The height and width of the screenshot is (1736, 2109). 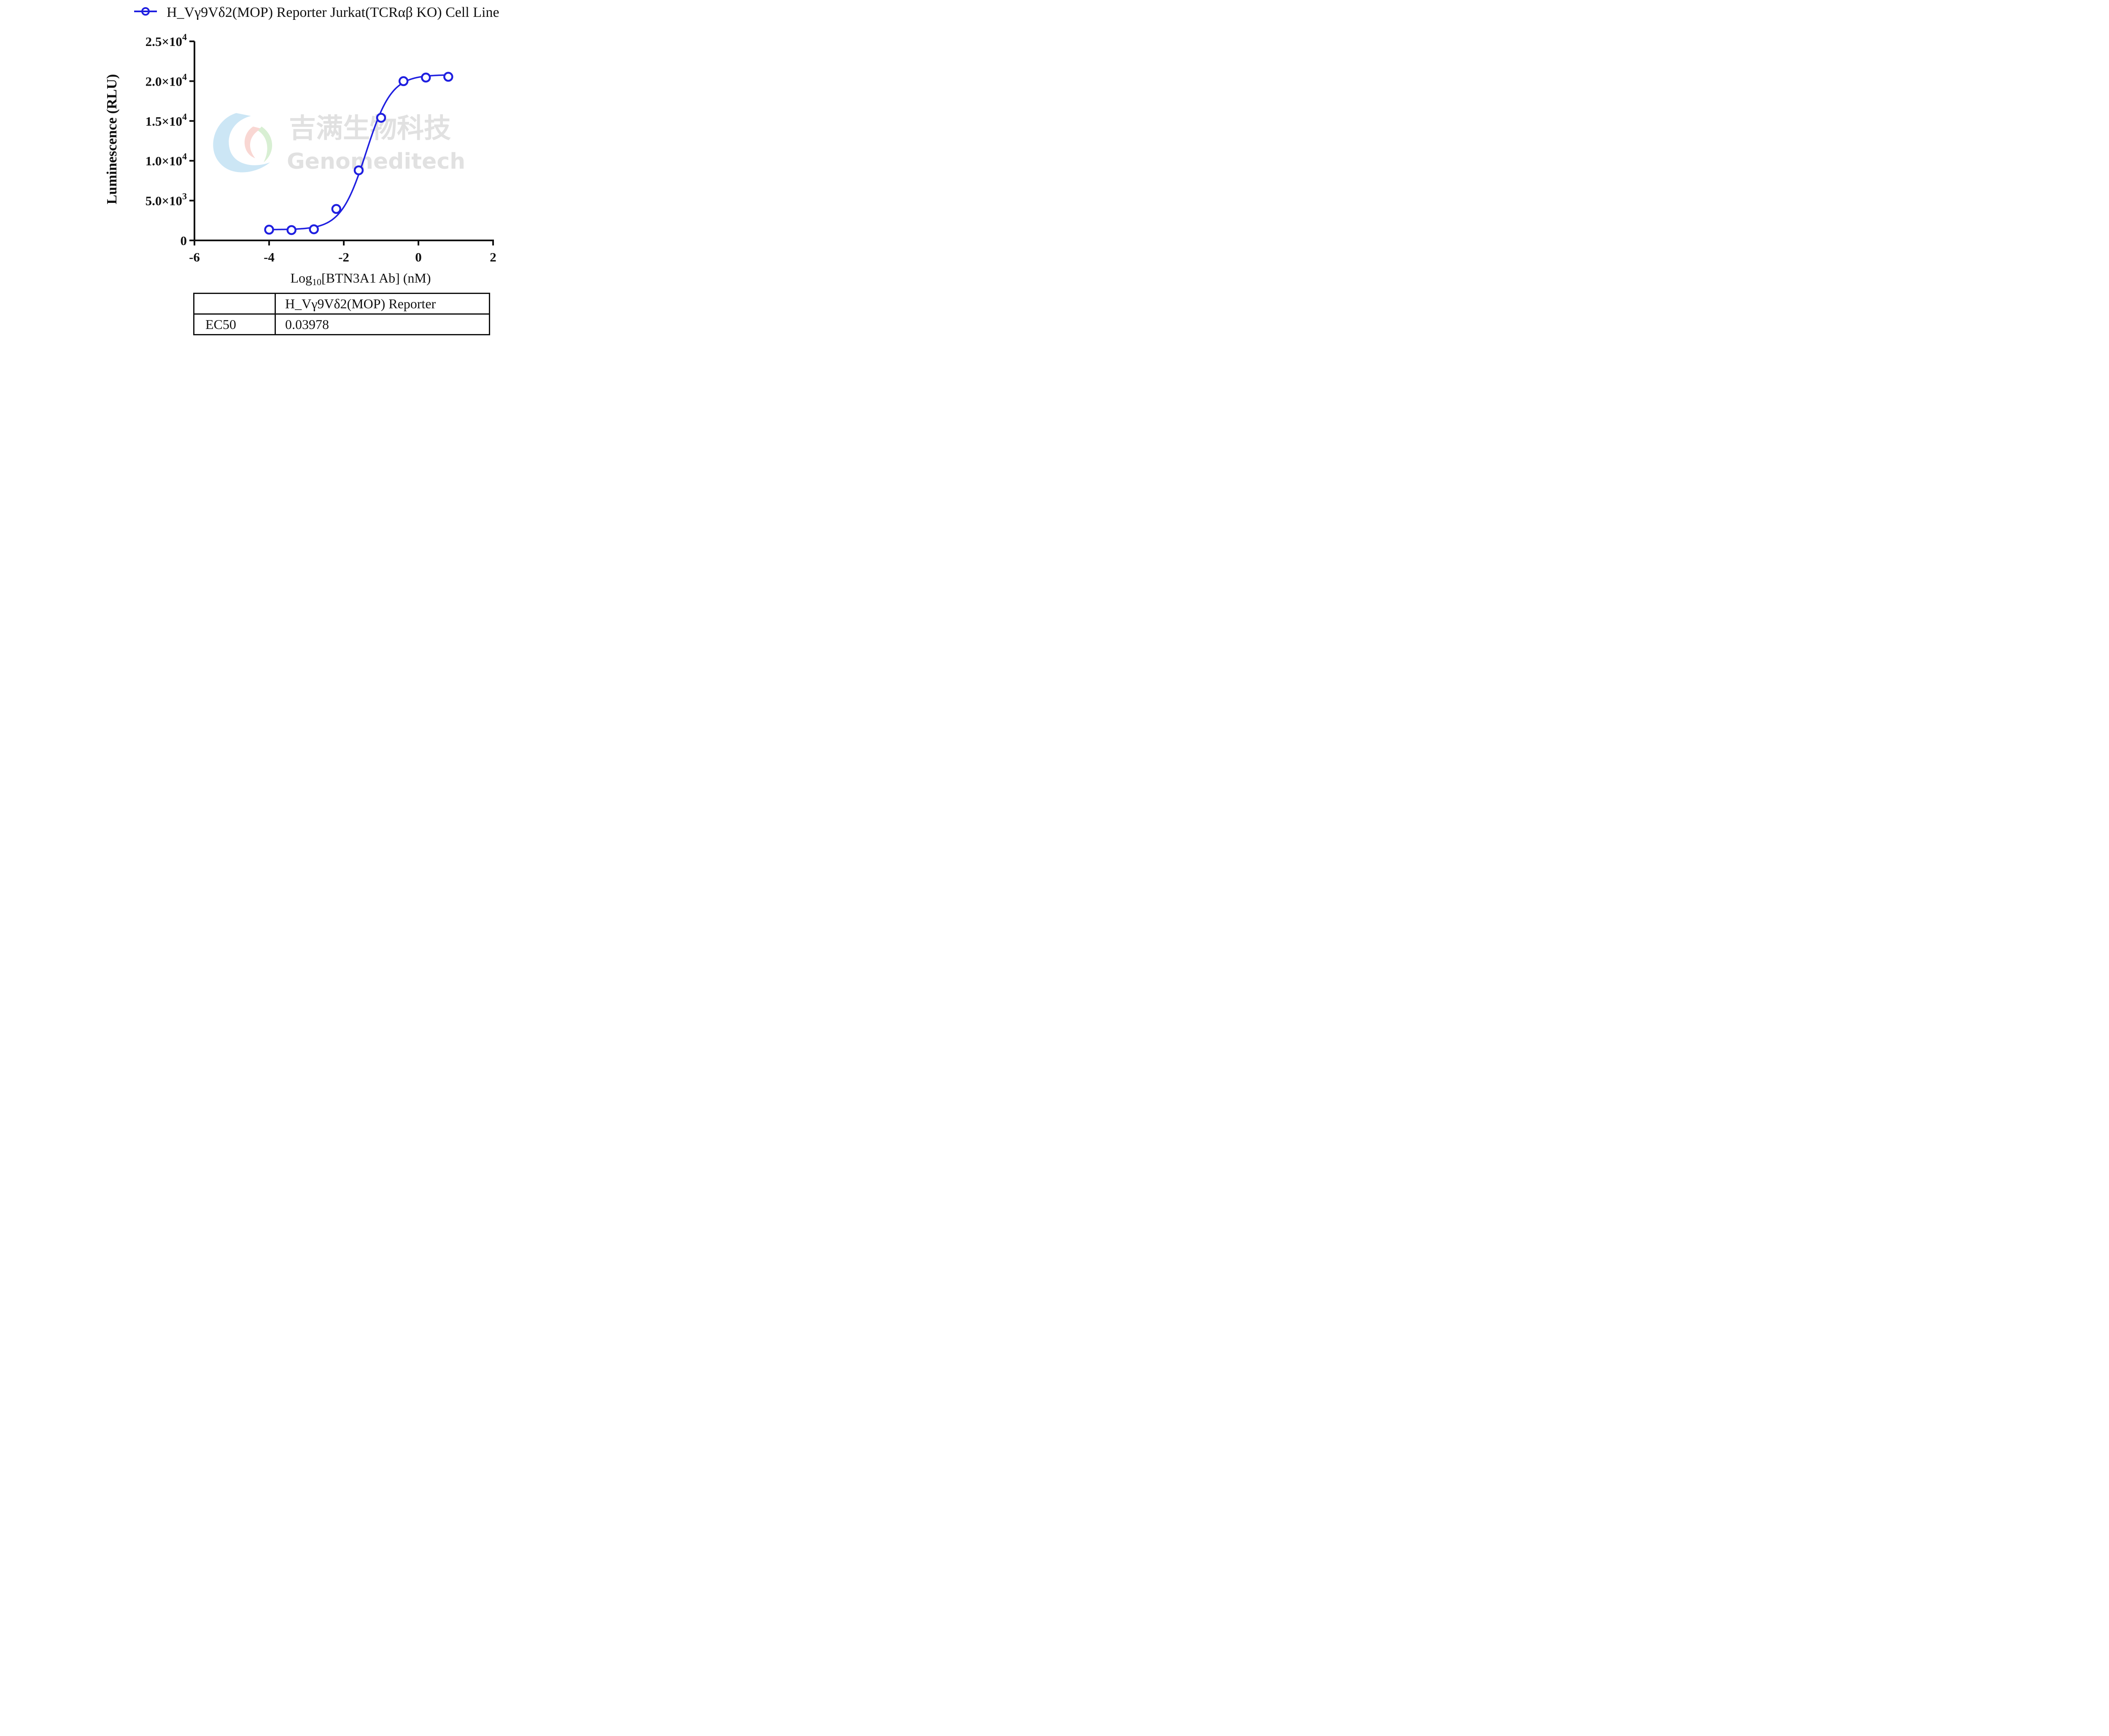 What do you see at coordinates (376, 162) in the screenshot?
I see `watermark-en: Genomeditech` at bounding box center [376, 162].